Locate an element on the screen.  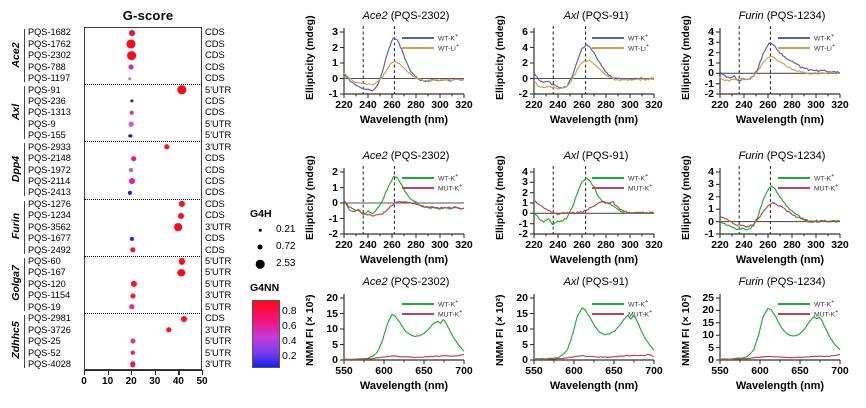
panel-title: Furin (PQS-1234) is located at coordinates (782, 156).